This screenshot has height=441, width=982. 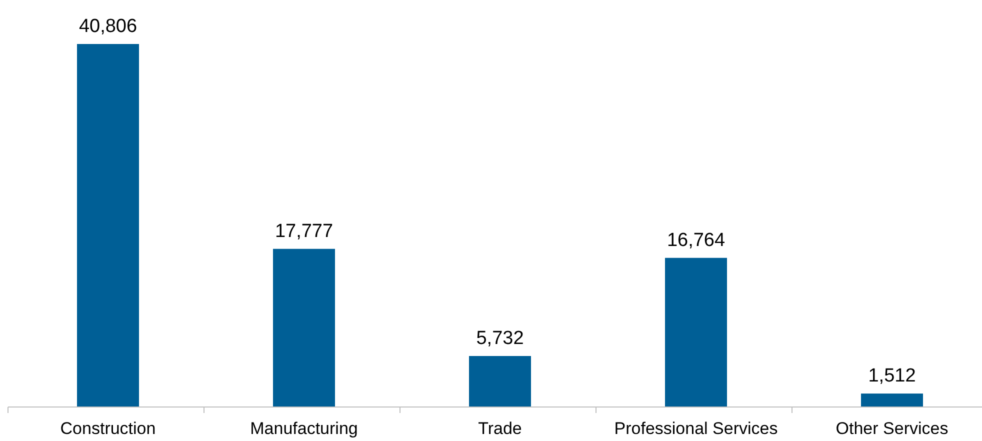 What do you see at coordinates (108, 26) in the screenshot?
I see `data-label: 40,806` at bounding box center [108, 26].